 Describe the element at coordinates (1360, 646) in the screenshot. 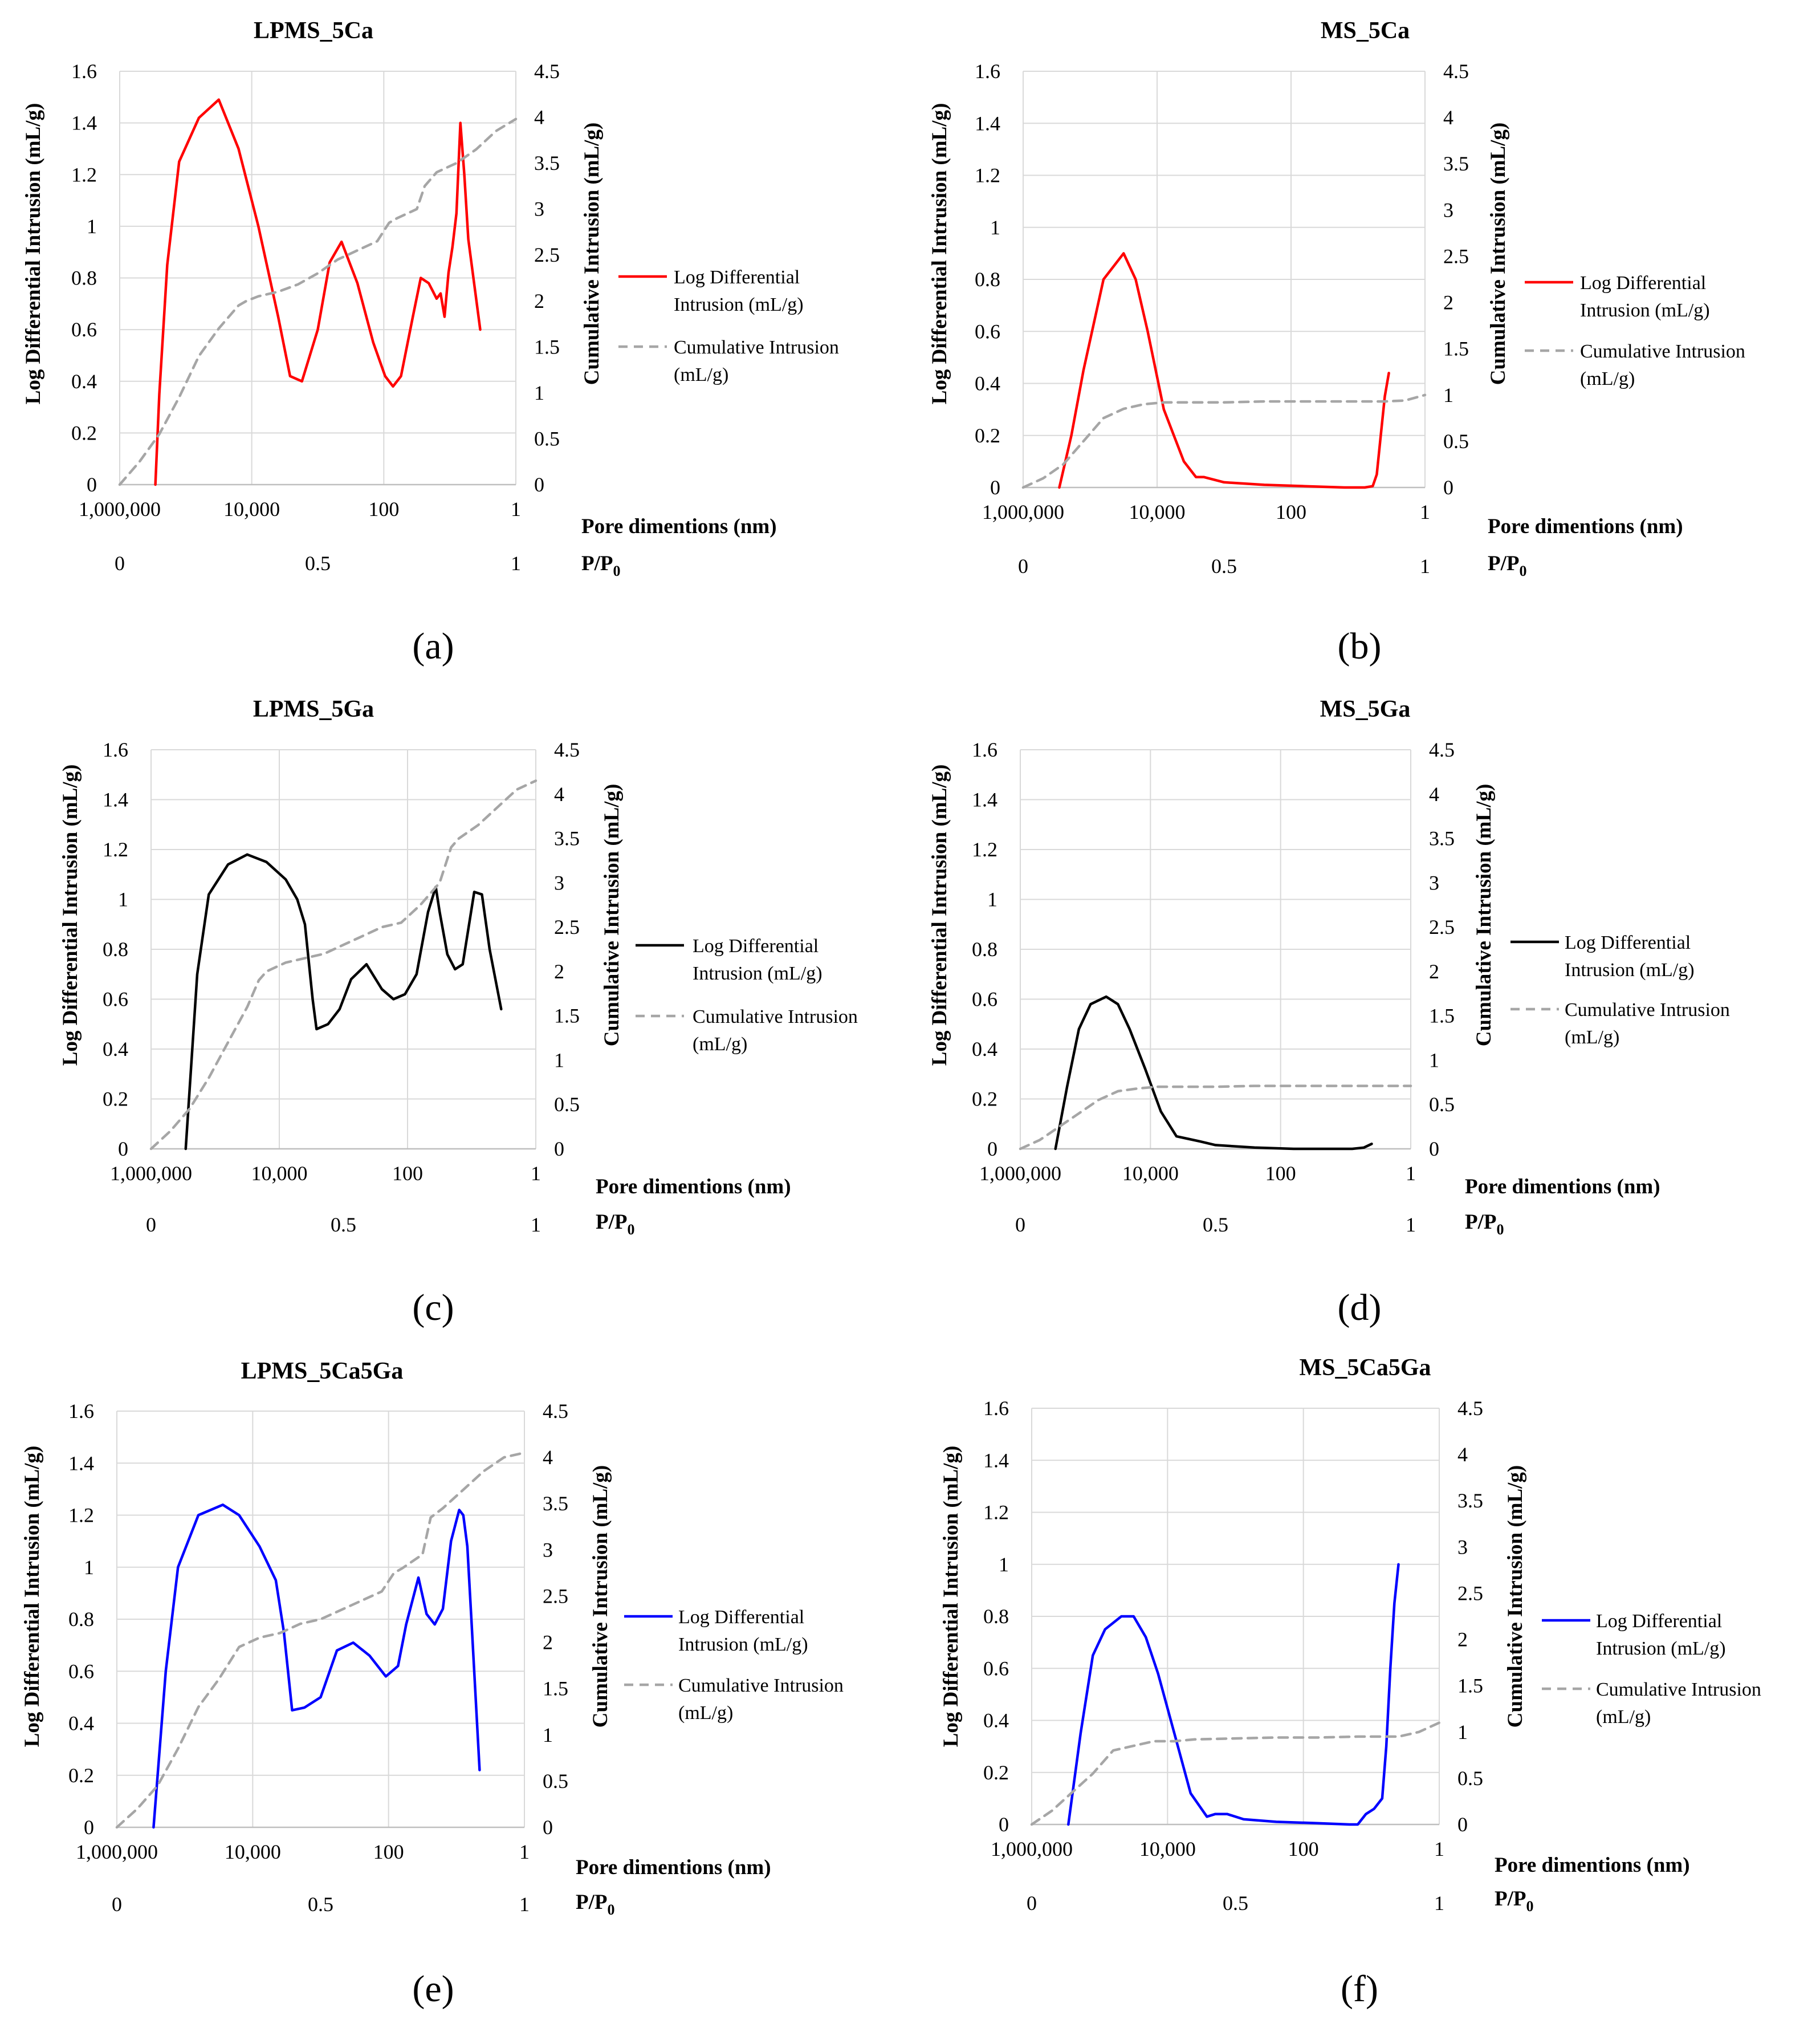

I see `panel-label: (b)` at that location.